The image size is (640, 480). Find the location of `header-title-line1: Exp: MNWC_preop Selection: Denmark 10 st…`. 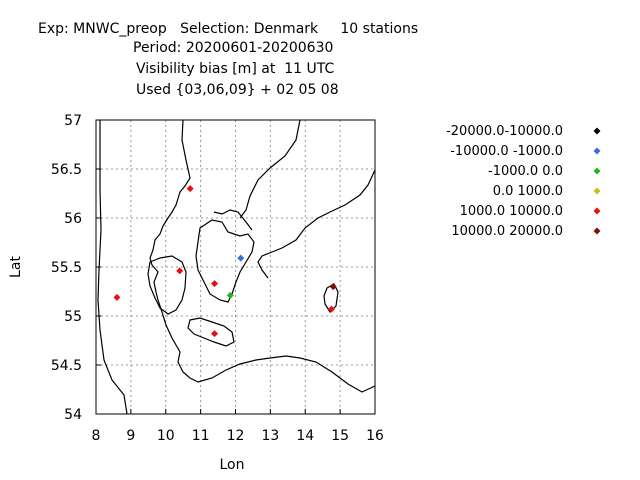

header-title-line1: Exp: MNWC_preop Selection: Denmark 10 st… is located at coordinates (228, 29).